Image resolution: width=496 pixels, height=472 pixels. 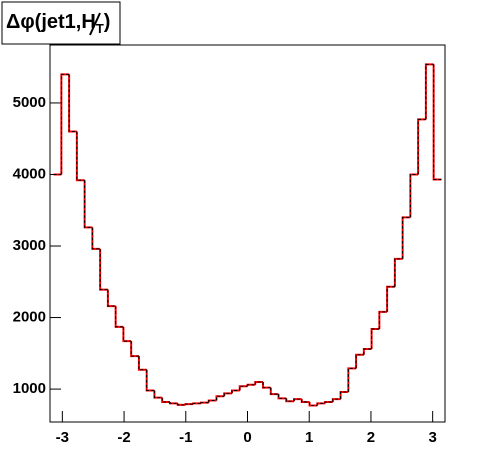 I want to click on title-close: ), so click(x=107, y=22).